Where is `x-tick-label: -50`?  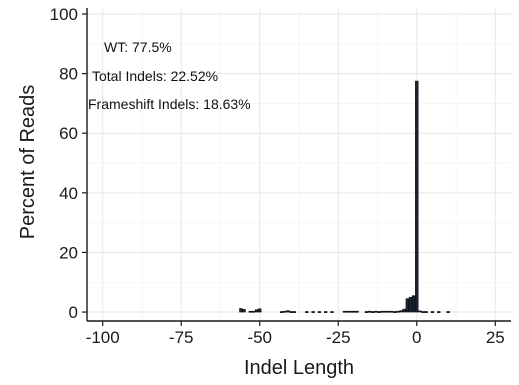
x-tick-label: -50 is located at coordinates (259, 337).